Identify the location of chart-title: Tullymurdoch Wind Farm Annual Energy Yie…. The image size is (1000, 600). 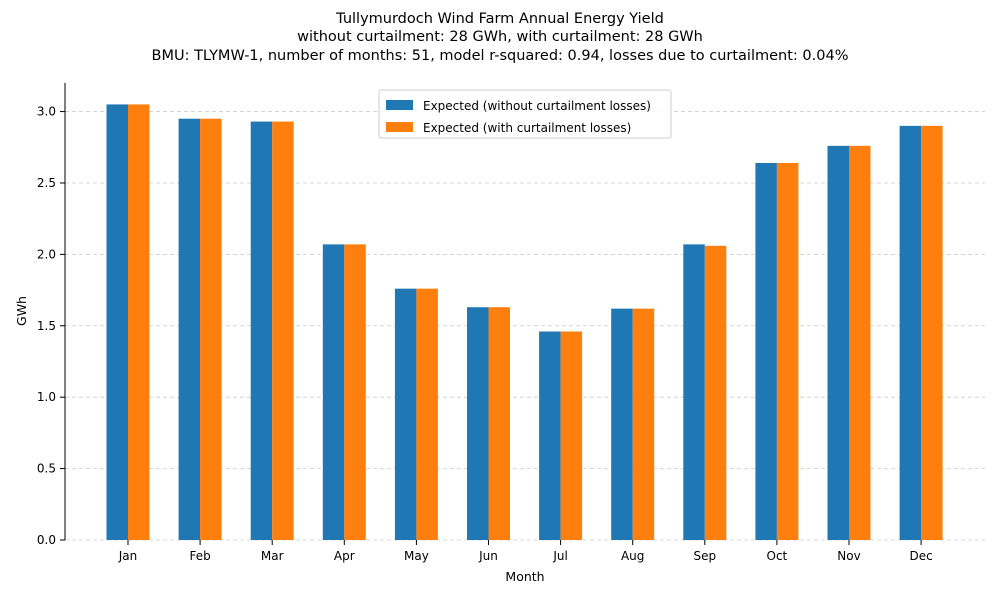
(500, 37).